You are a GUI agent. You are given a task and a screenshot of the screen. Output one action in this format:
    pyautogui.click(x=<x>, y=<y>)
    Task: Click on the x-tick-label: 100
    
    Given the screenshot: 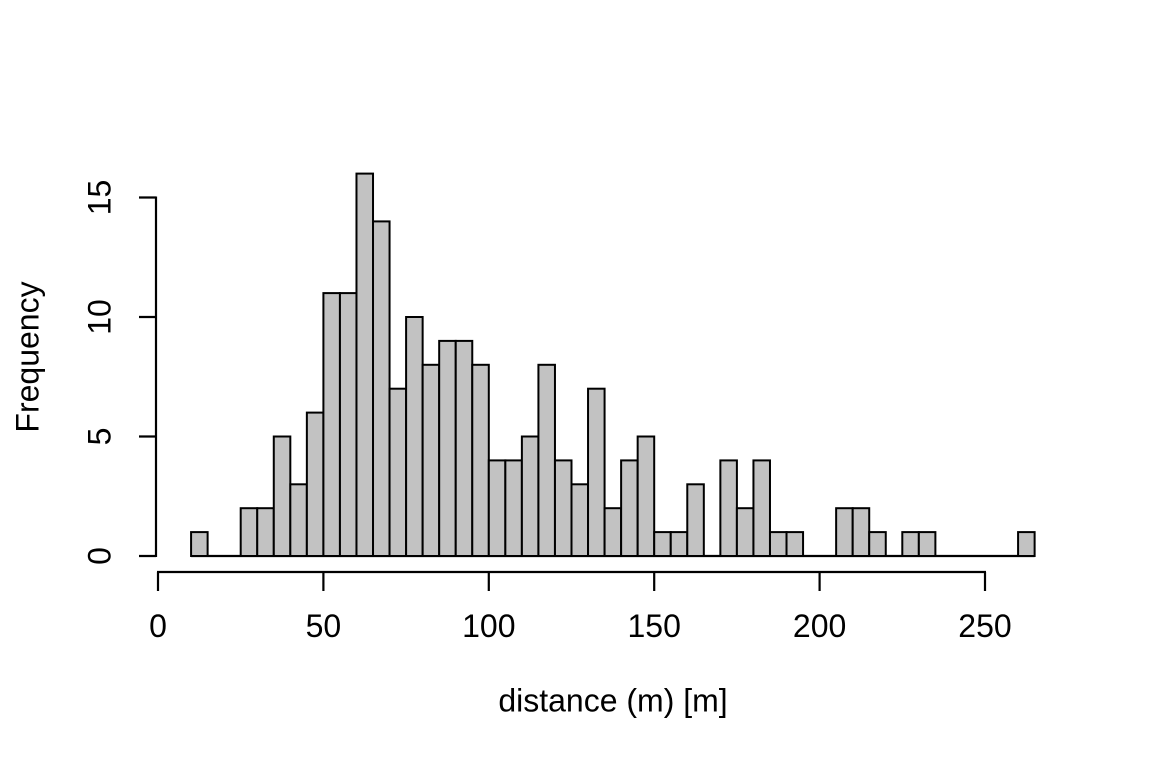 What is the action you would take?
    pyautogui.click(x=488, y=626)
    